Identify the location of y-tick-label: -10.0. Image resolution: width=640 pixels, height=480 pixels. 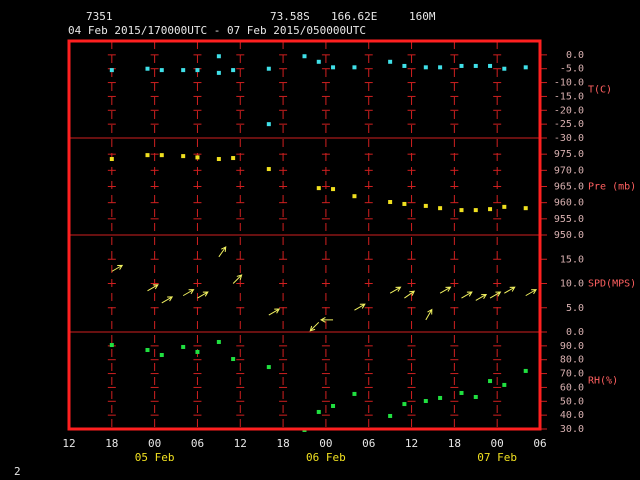
(569, 83).